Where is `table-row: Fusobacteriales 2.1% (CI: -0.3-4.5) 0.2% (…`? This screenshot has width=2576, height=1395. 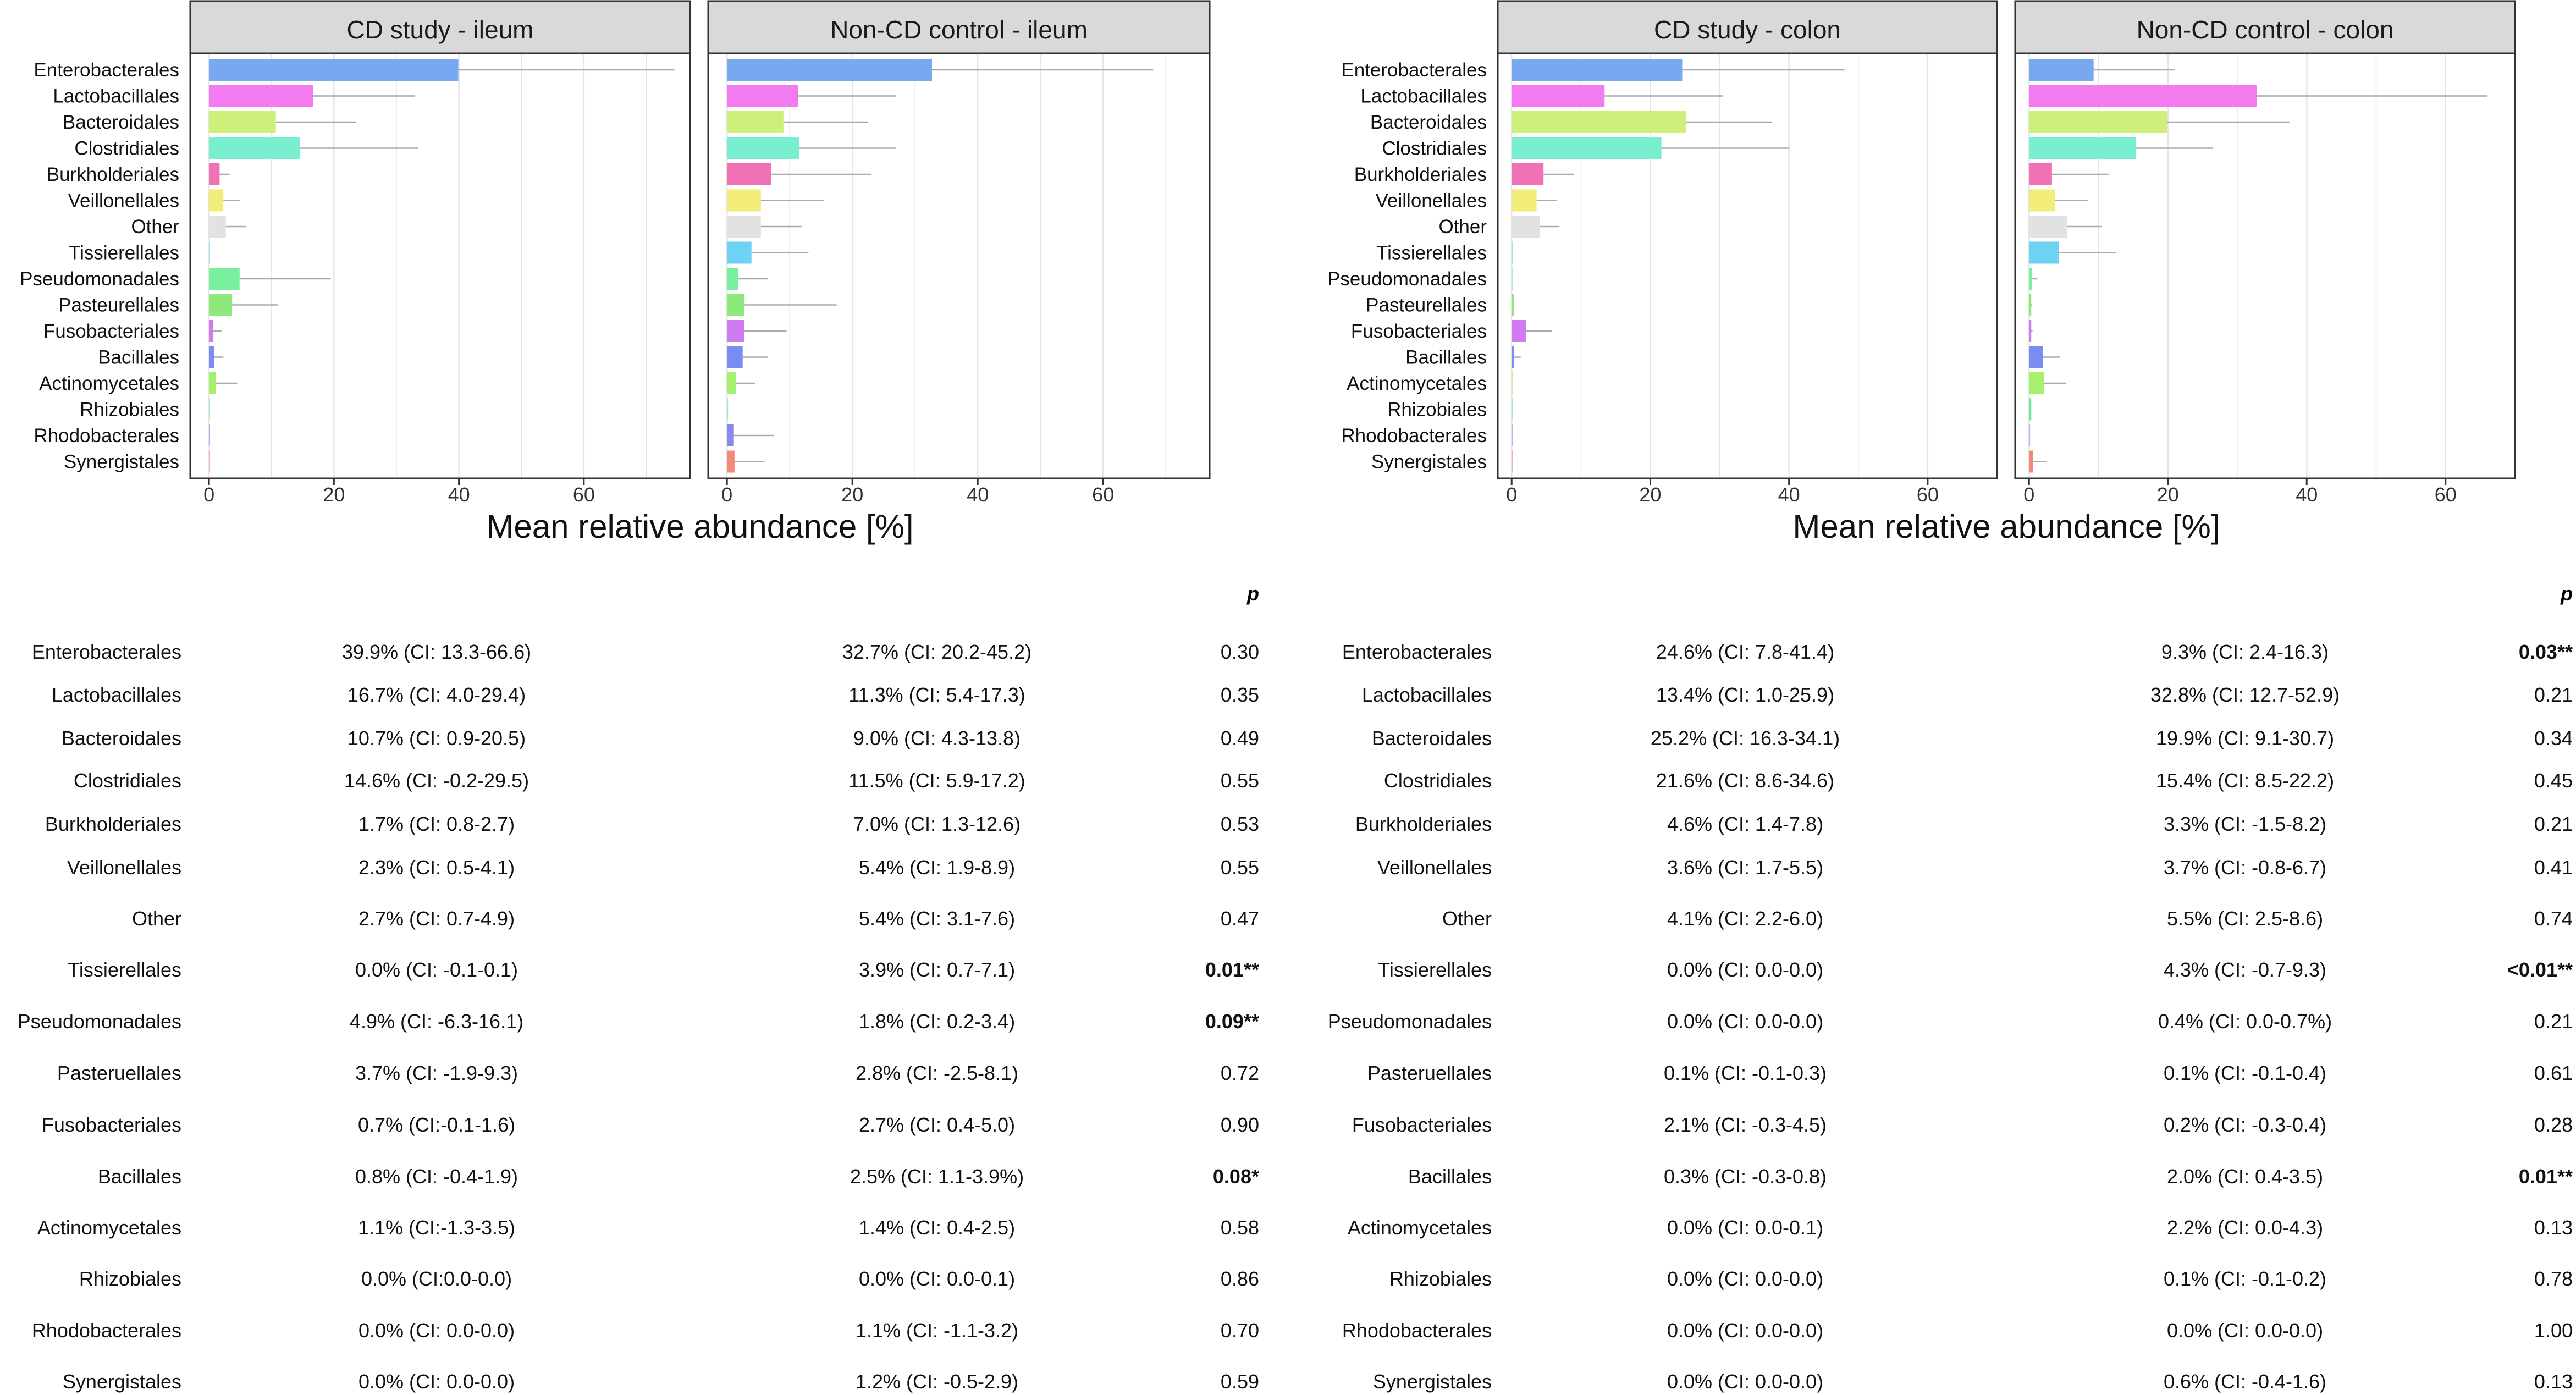 table-row: Fusobacteriales 2.1% (CI: -0.3-4.5) 0.2% (… is located at coordinates (1962, 1124).